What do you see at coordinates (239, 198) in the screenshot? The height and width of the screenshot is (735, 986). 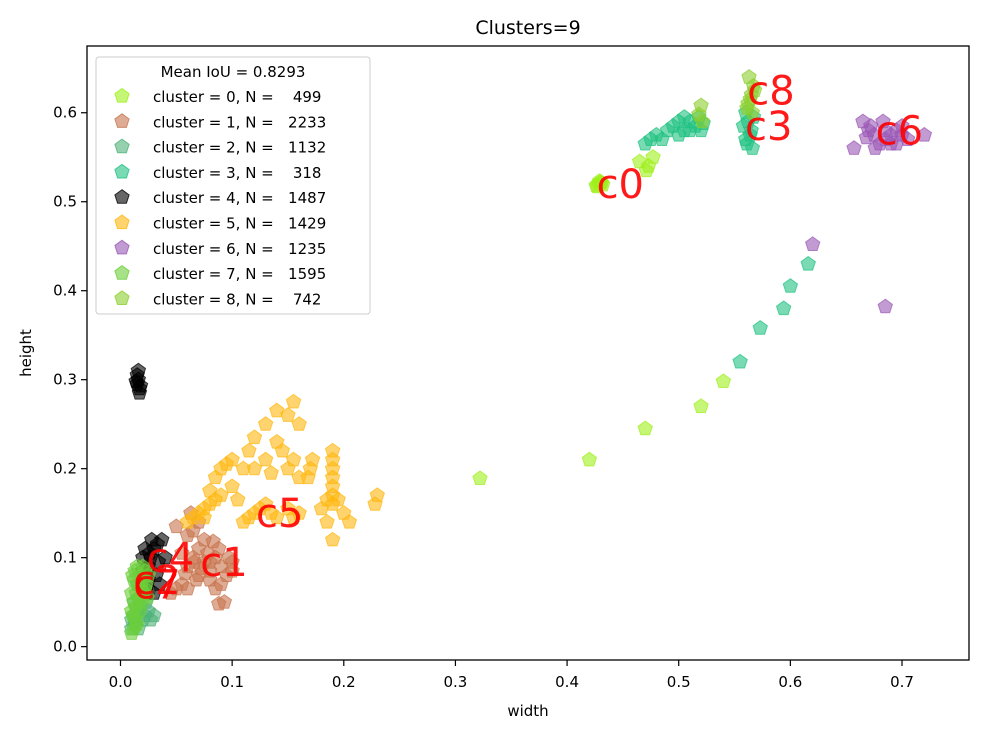 I see `legend-entry-label: cluster = 4, N = 1487` at bounding box center [239, 198].